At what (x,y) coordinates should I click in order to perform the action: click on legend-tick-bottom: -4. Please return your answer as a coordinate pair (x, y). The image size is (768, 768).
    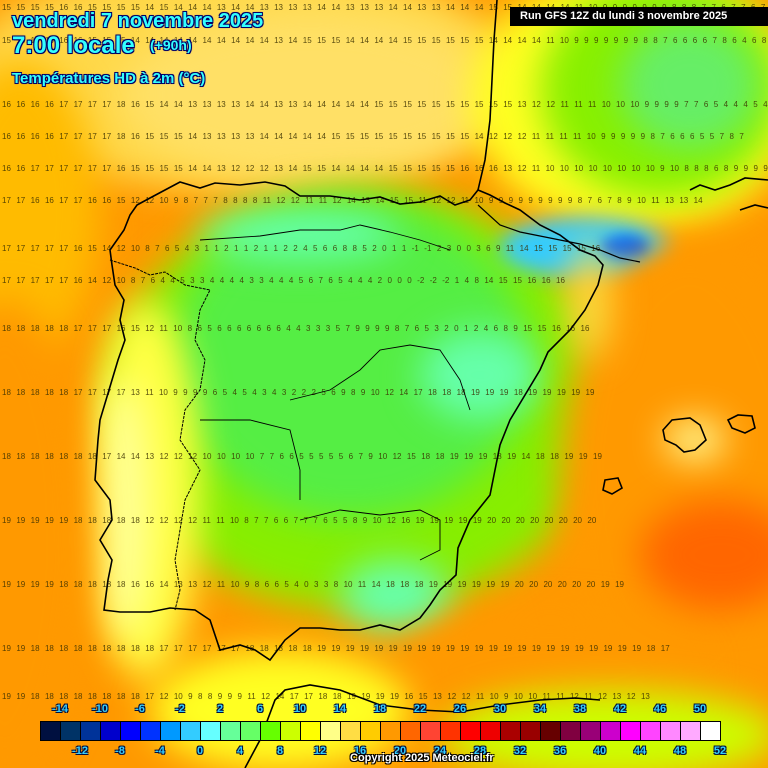
    Looking at the image, I should click on (160, 751).